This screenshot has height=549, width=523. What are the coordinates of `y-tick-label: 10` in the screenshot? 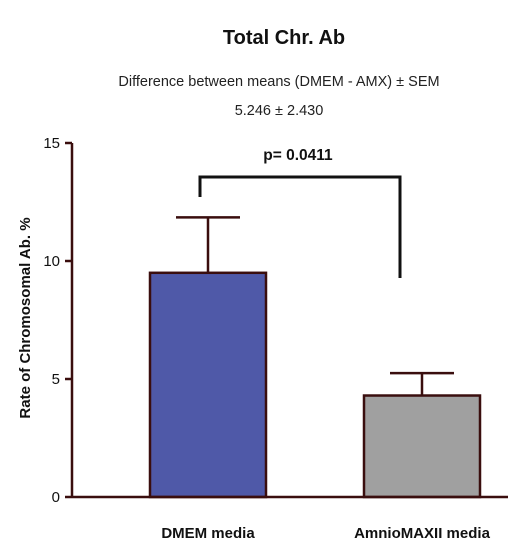 It's located at (51, 261).